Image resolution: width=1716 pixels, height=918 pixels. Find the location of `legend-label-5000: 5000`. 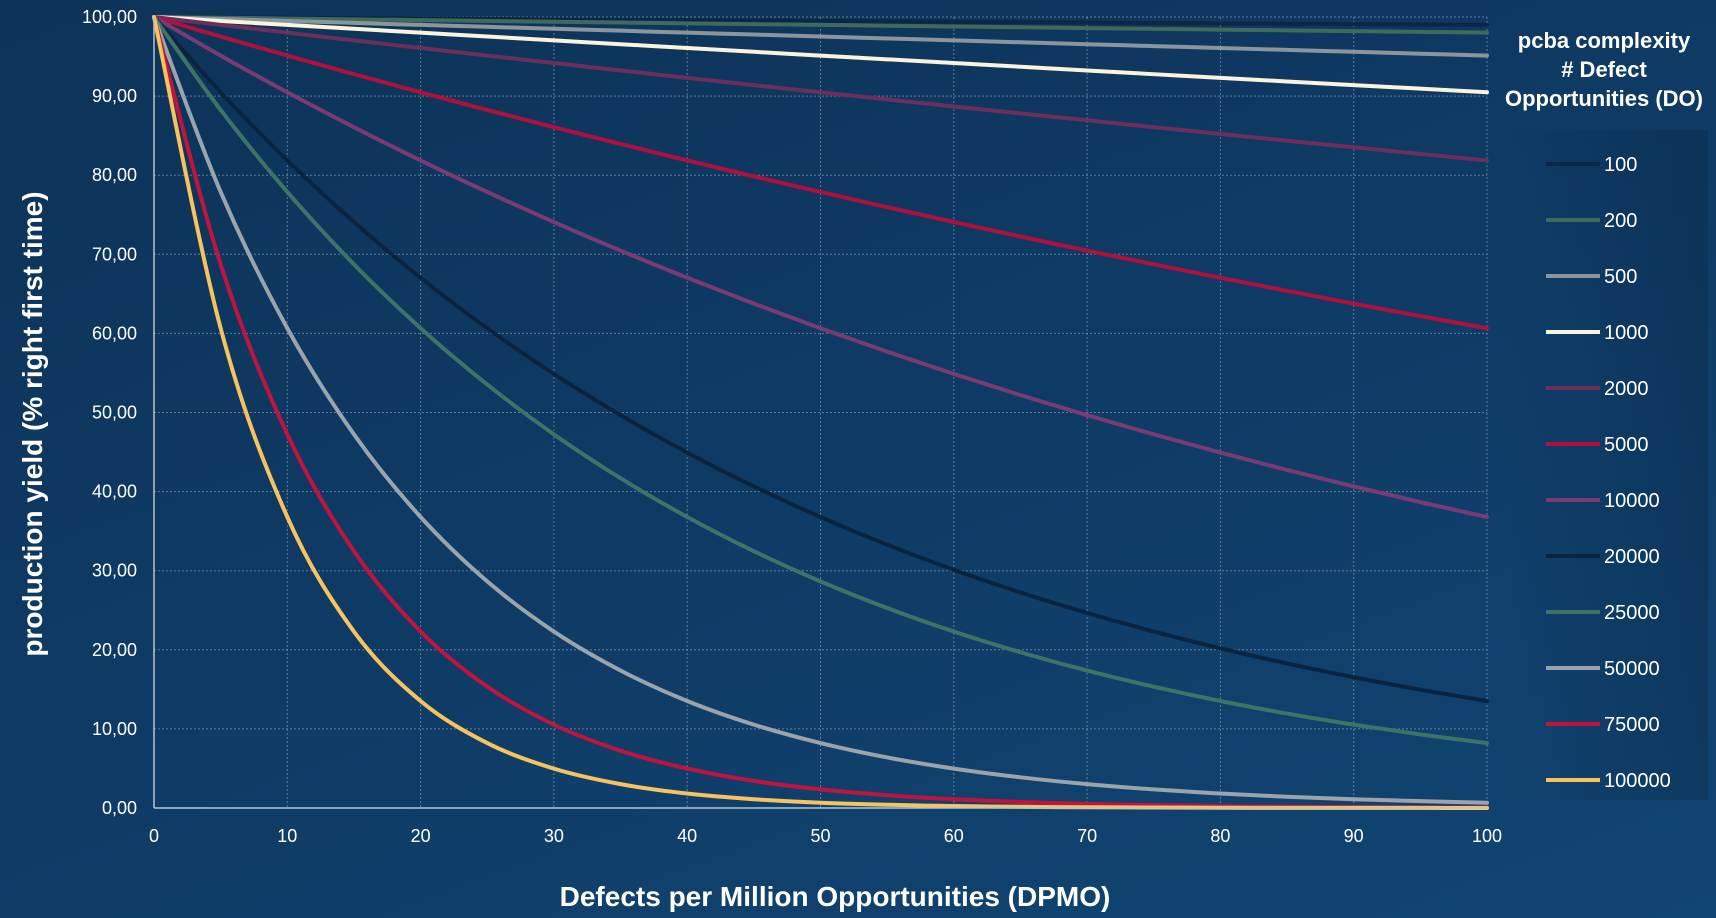

legend-label-5000: 5000 is located at coordinates (1626, 445).